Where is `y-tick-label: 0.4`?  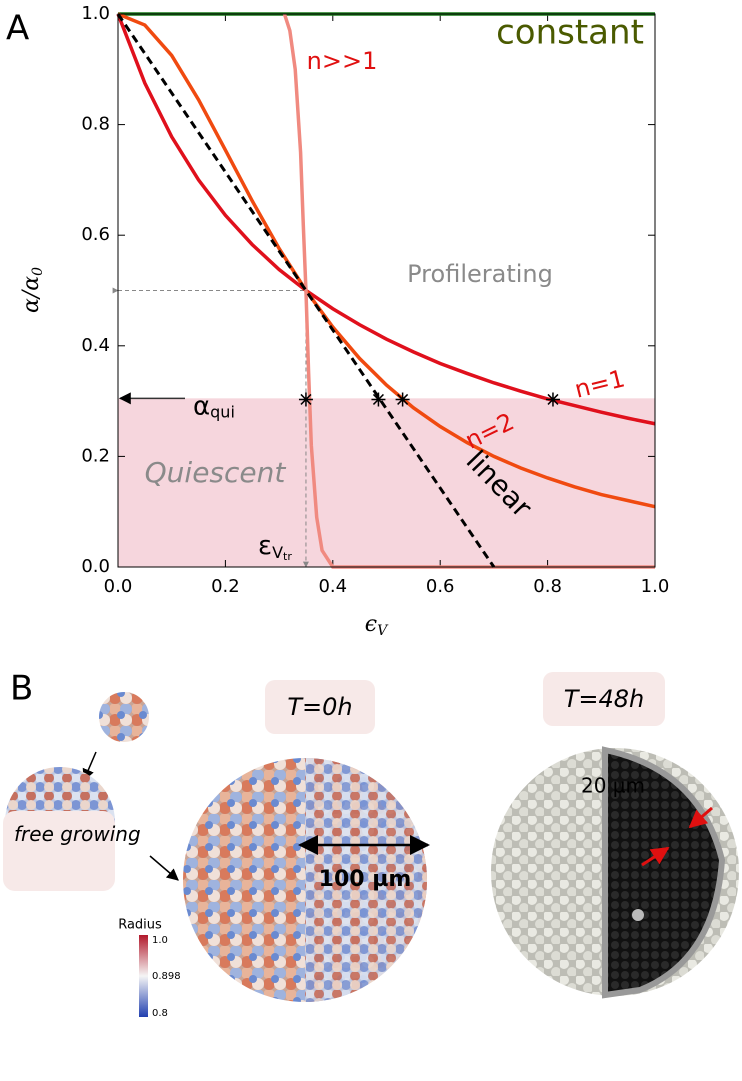 y-tick-label: 0.4 is located at coordinates (95, 345).